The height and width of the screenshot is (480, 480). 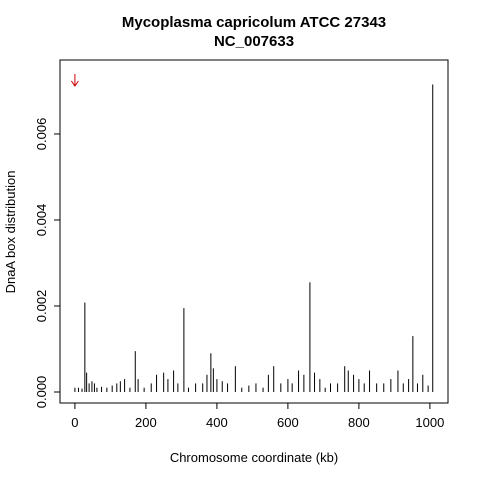 I want to click on x-tick-label: 0, so click(x=74, y=422).